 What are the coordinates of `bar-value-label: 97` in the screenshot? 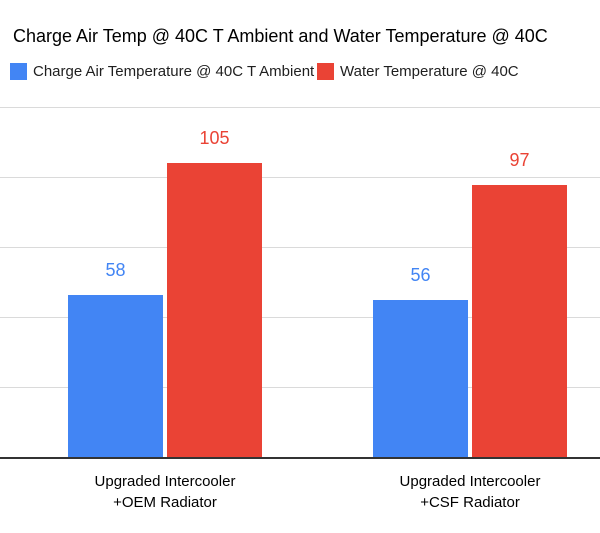 It's located at (519, 160).